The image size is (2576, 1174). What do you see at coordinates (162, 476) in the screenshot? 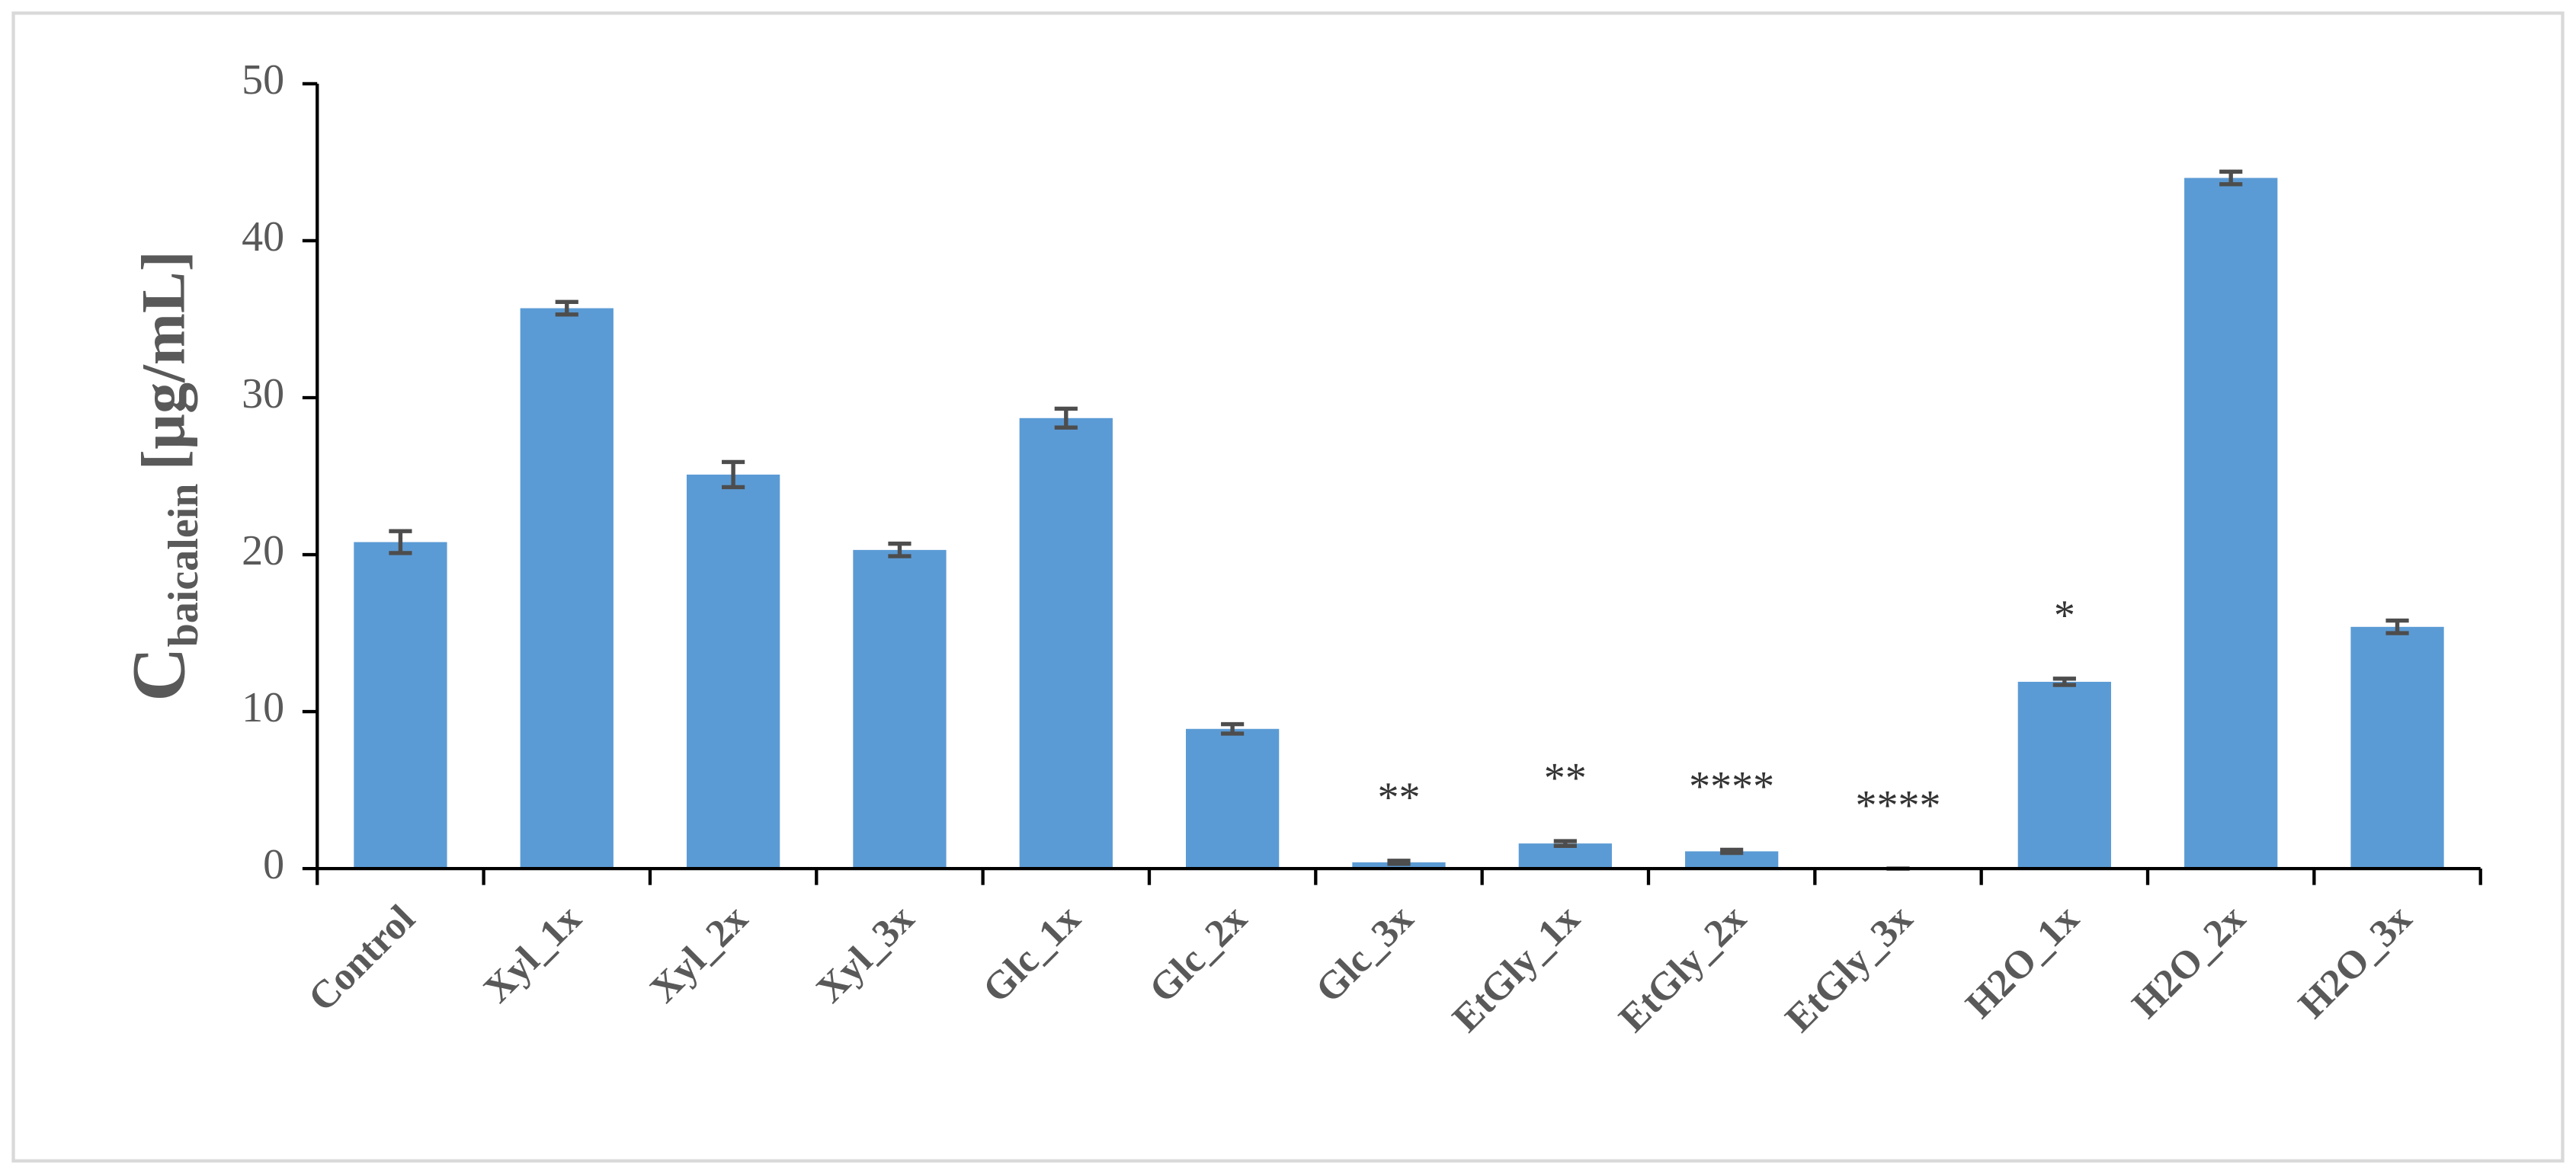
I see `y-axis-label: Cbaicalein [µg/mL]` at bounding box center [162, 476].